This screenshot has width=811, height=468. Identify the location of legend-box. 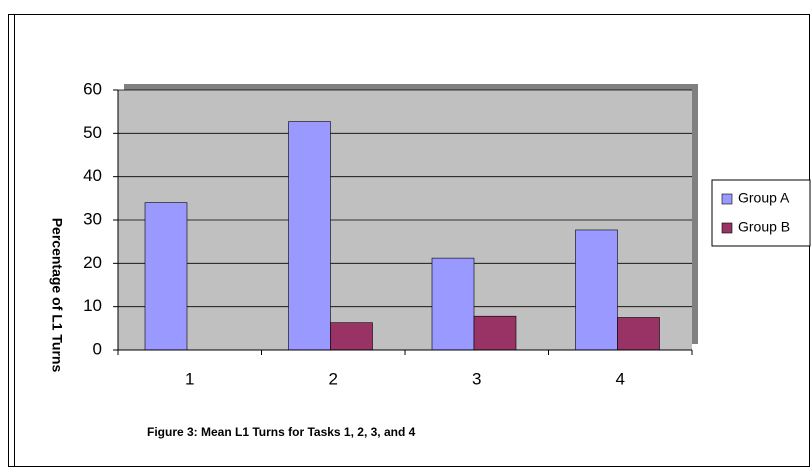
(761, 213).